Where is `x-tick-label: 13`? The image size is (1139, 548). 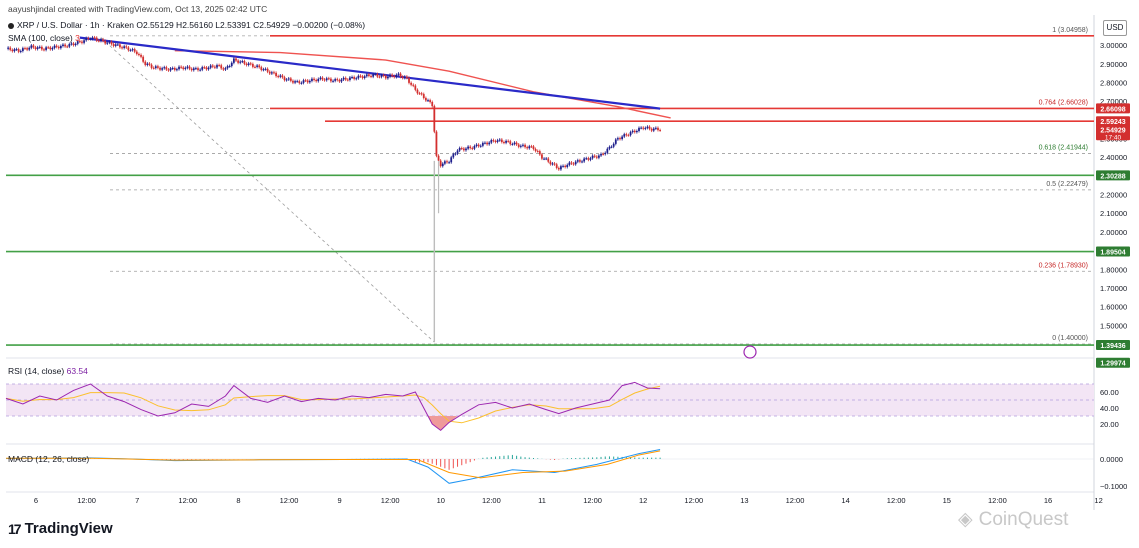
x-tick-label: 13 is located at coordinates (744, 500).